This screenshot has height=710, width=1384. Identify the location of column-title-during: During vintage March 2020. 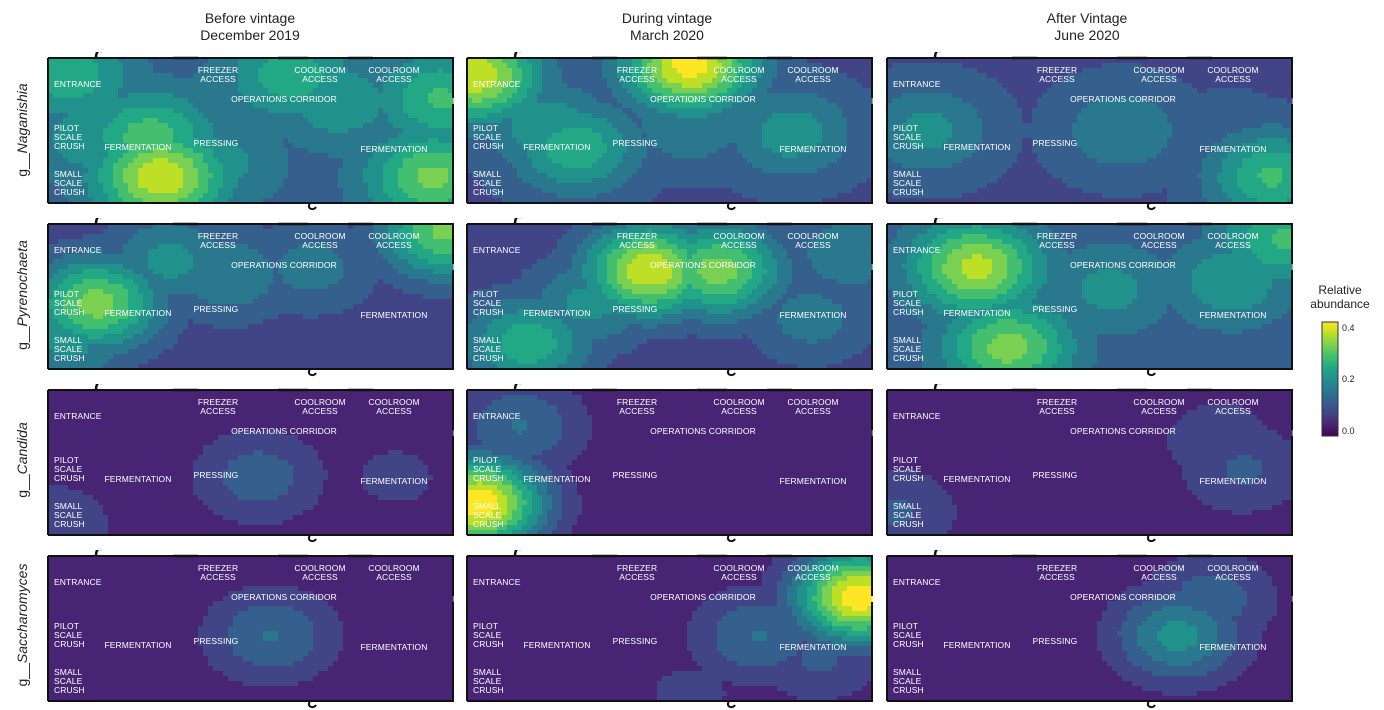
(667, 27).